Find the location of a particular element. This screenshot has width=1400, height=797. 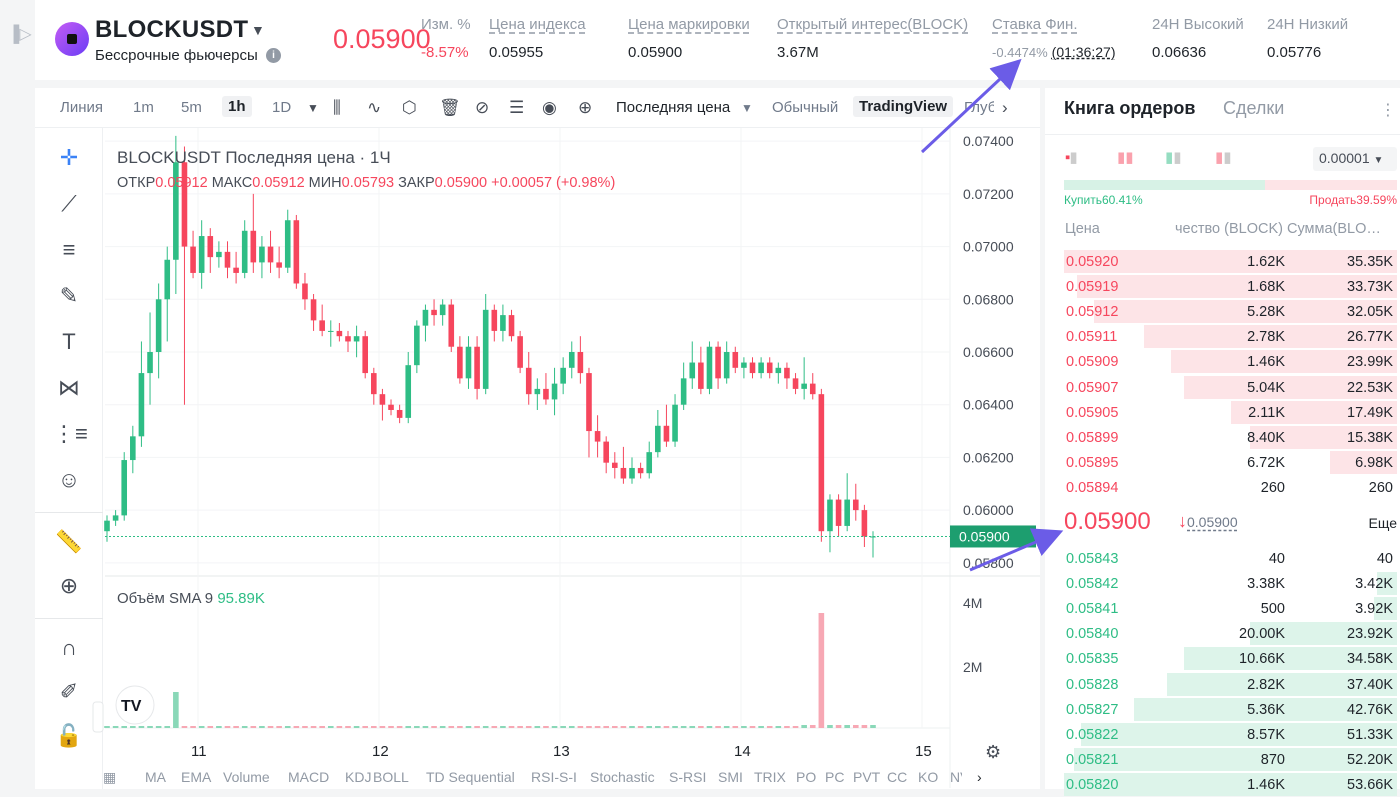

price-type-select: Последняя цена is located at coordinates (673, 107).